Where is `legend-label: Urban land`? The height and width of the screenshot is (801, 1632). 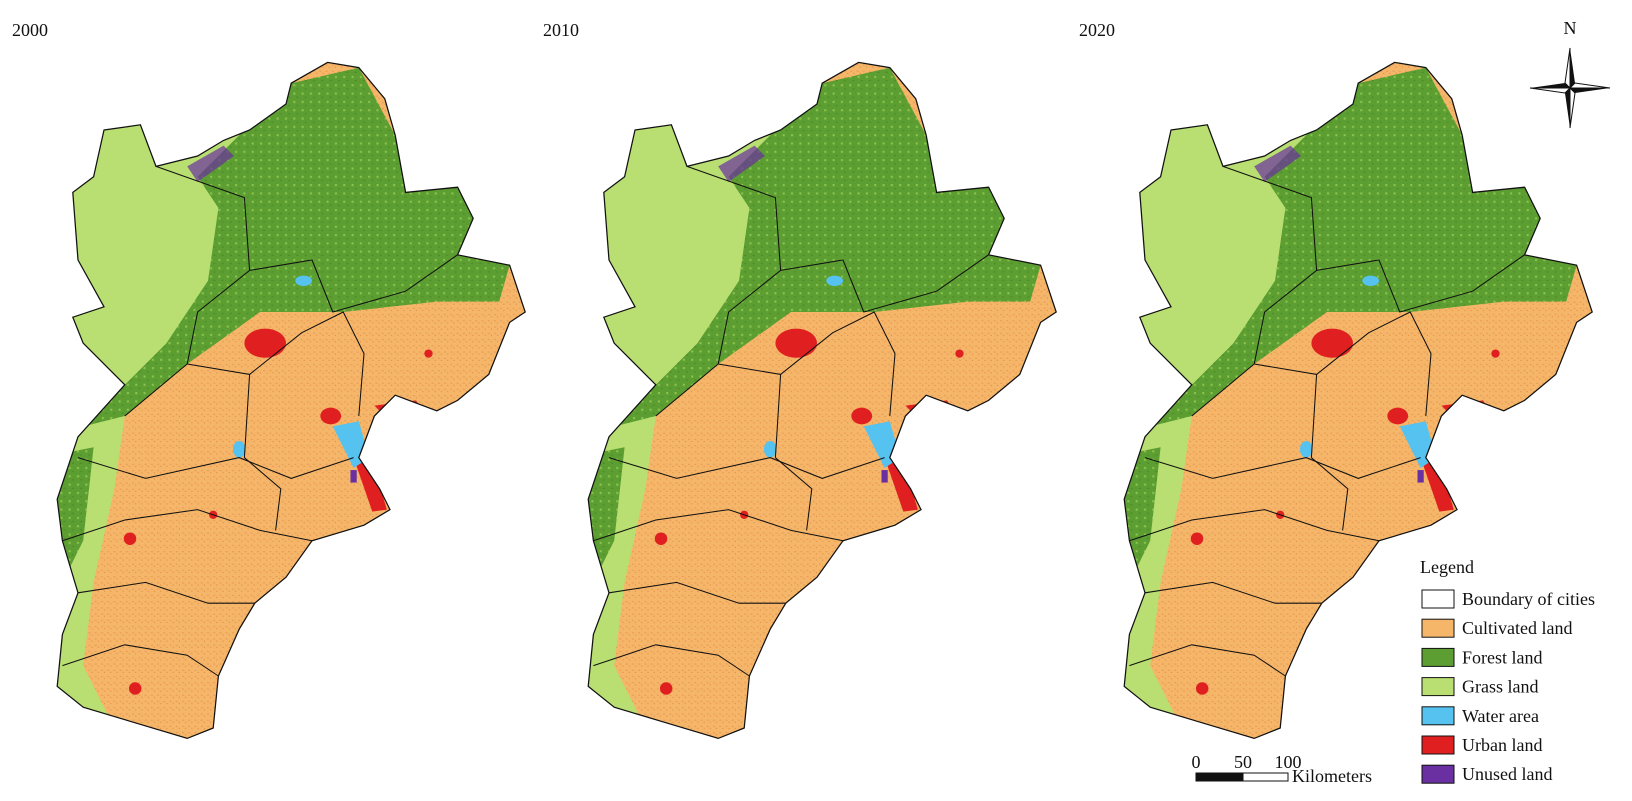
legend-label: Urban land is located at coordinates (1502, 745).